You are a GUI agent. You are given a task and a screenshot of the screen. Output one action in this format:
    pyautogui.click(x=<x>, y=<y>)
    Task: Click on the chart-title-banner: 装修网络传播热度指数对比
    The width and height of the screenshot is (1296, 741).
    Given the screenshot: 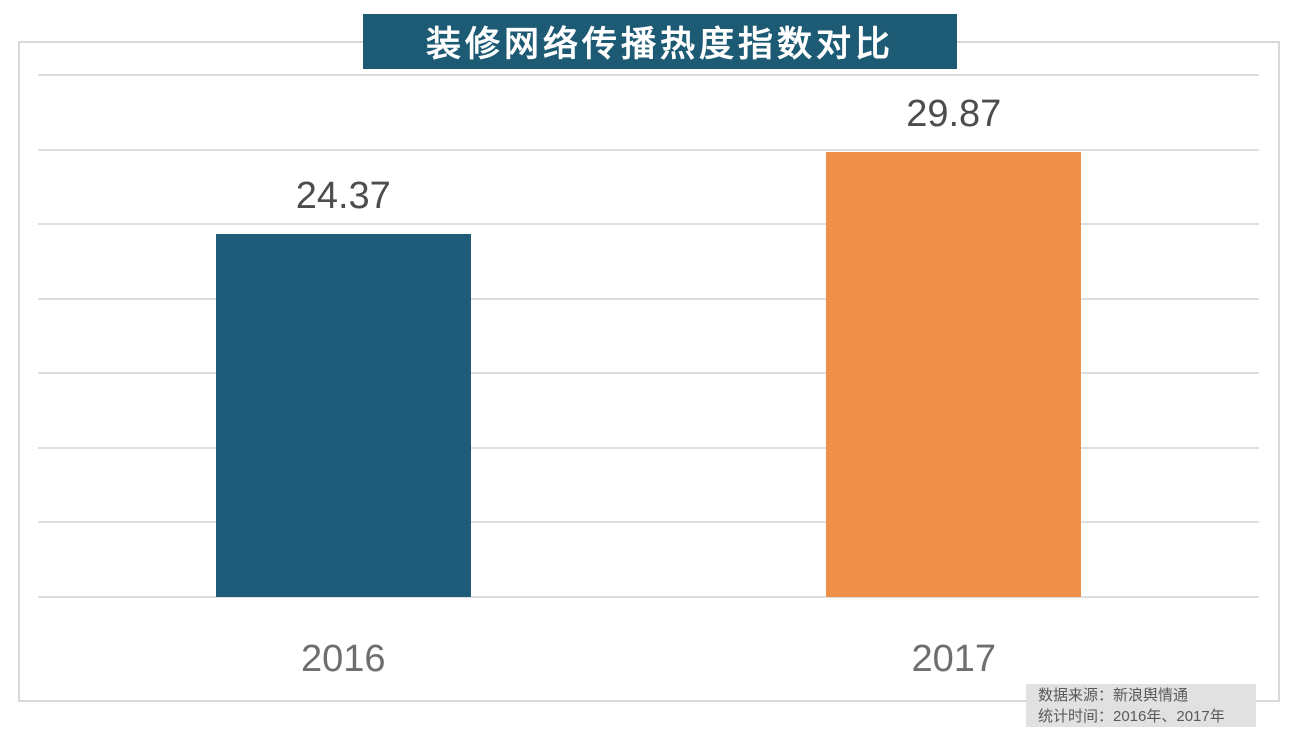 What is the action you would take?
    pyautogui.click(x=660, y=41)
    